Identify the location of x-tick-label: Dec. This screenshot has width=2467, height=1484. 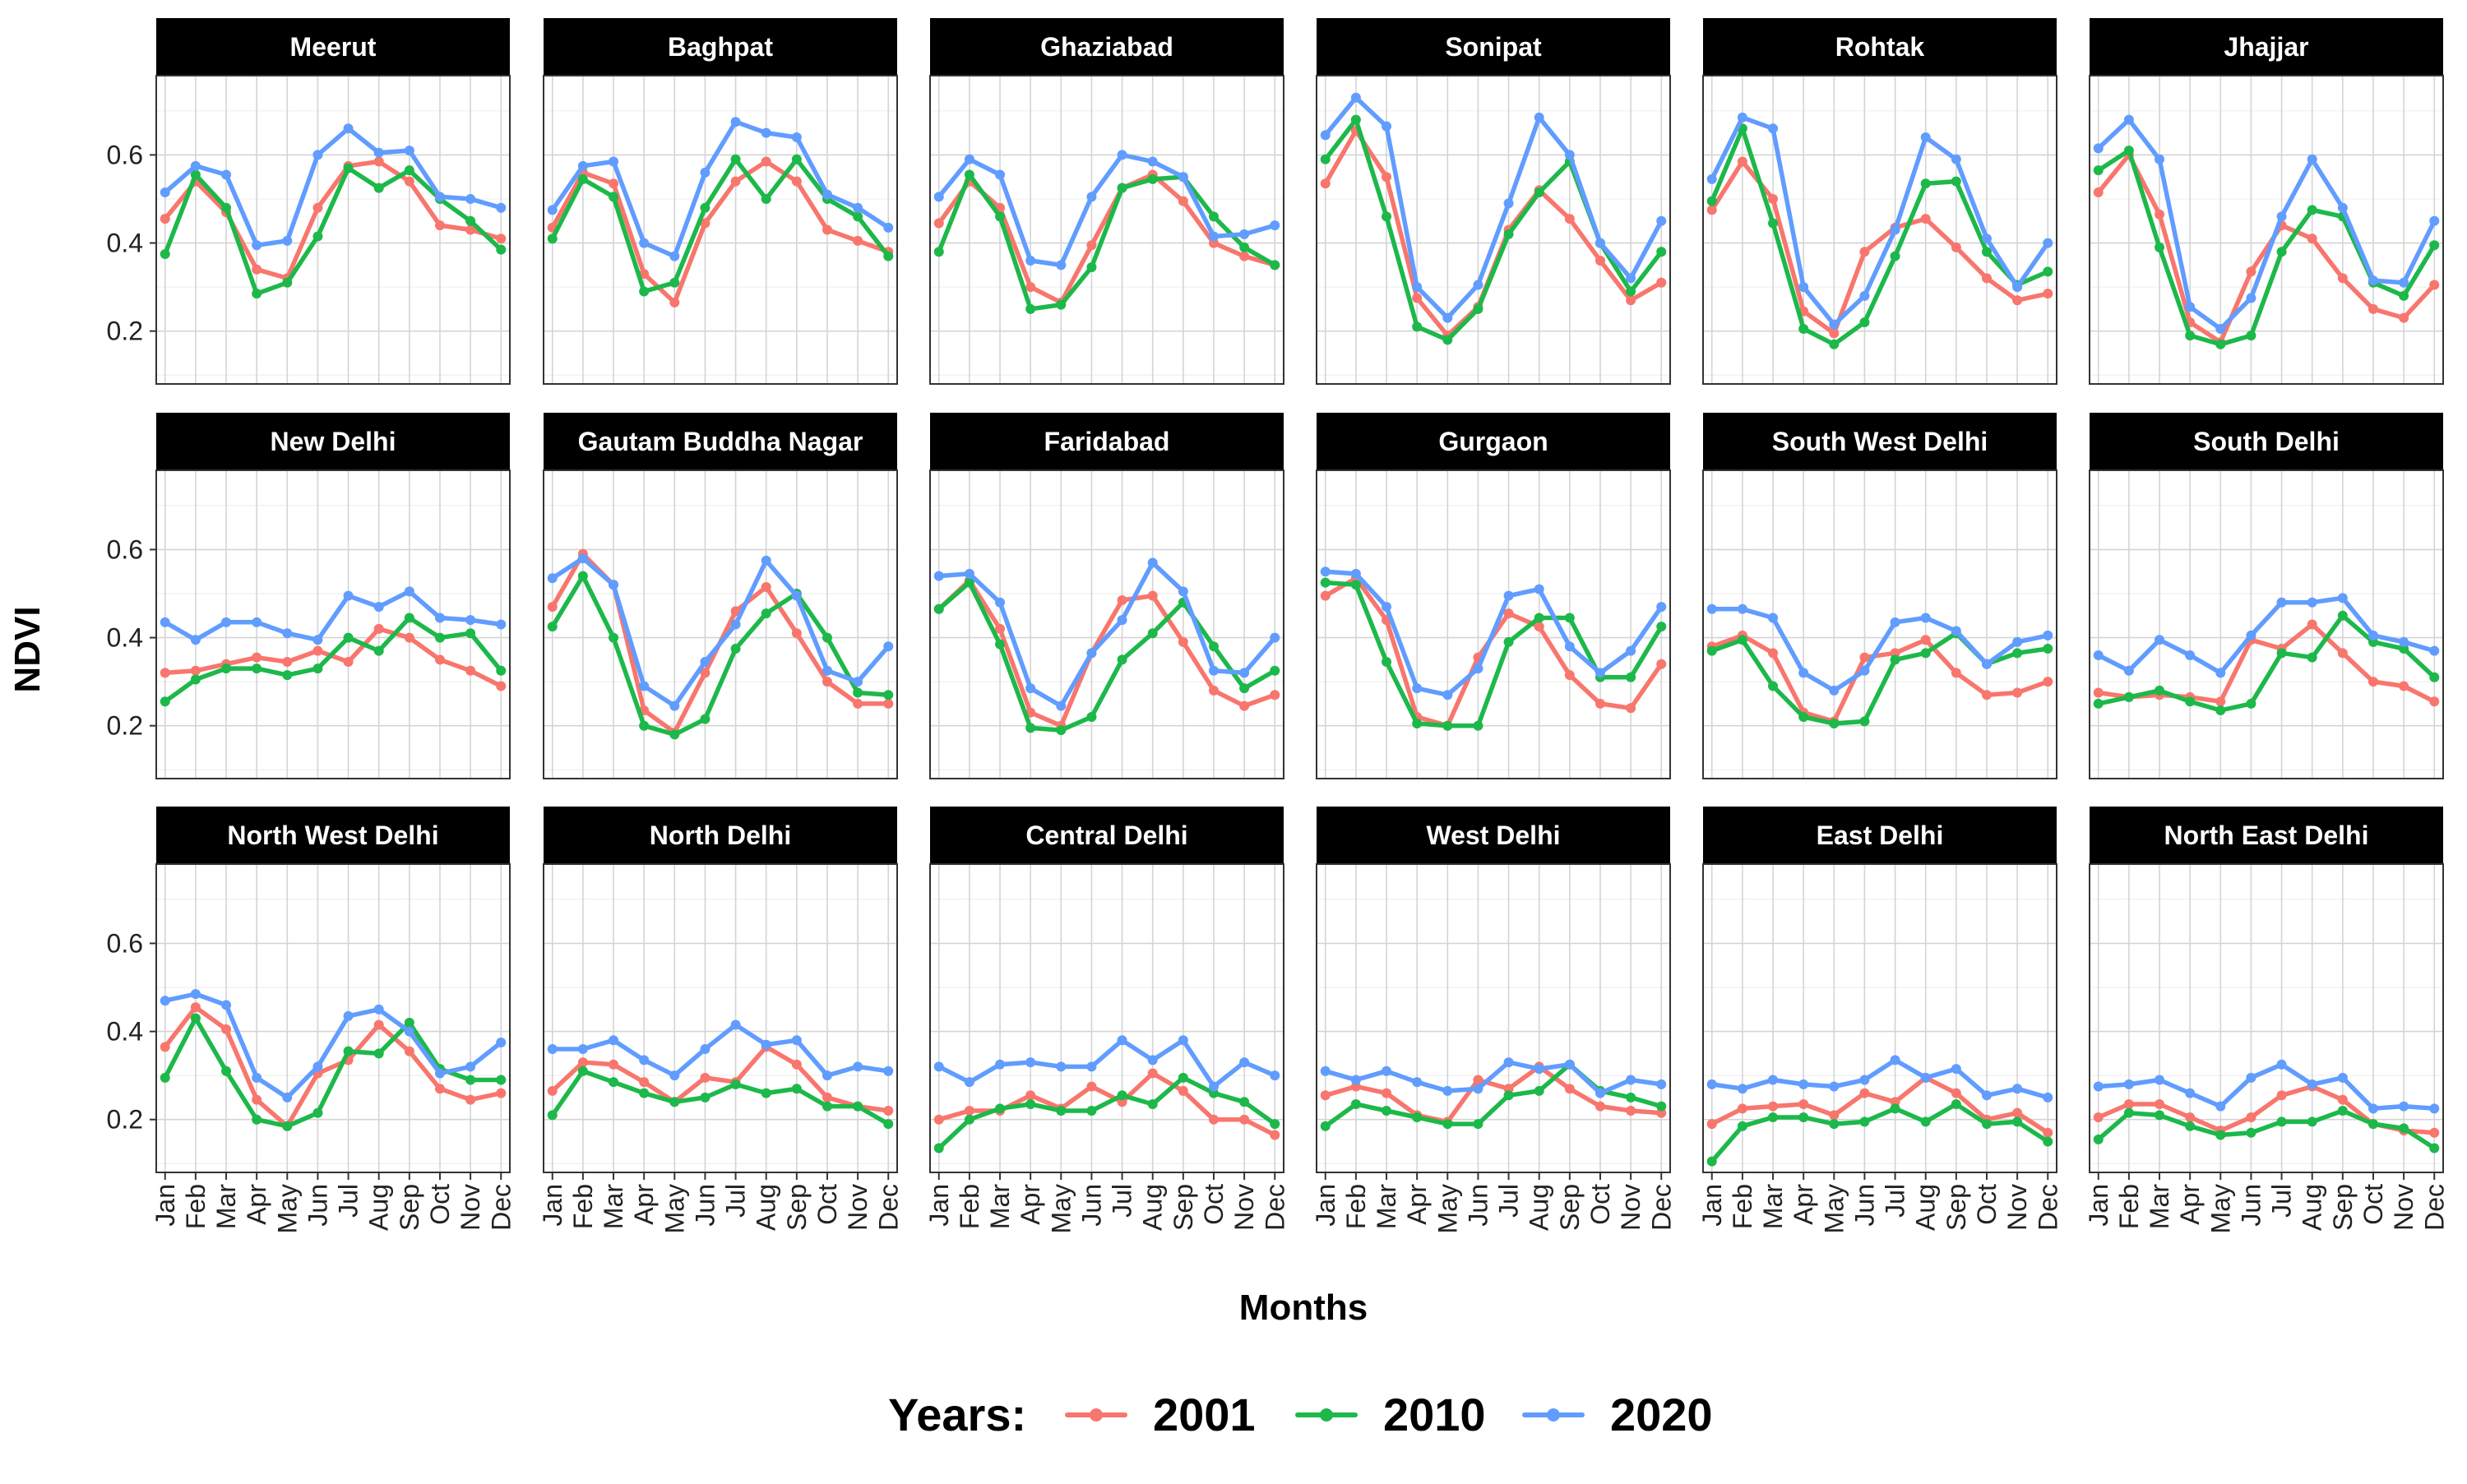
(2047, 1207).